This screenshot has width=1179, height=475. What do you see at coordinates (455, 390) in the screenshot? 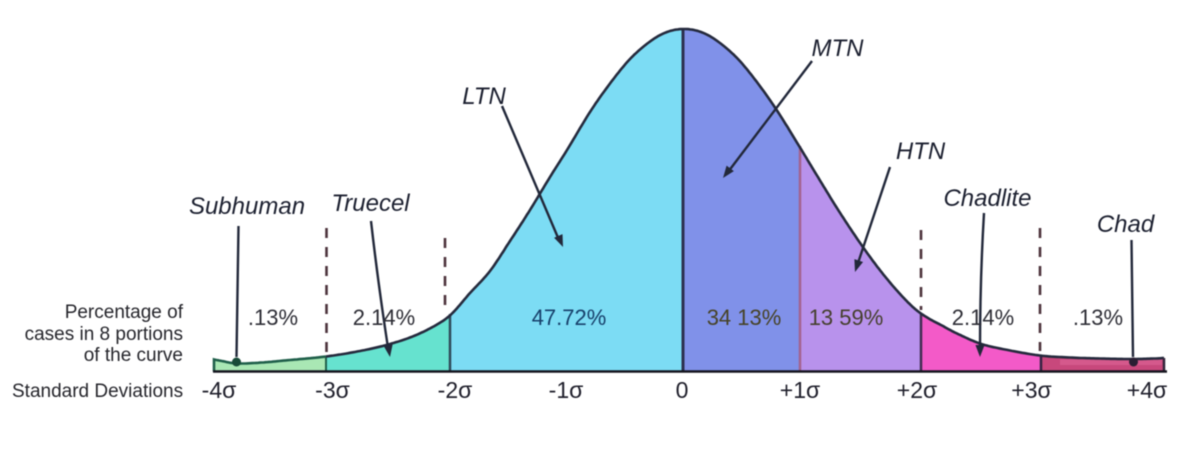
I see `svg-text: -2σ` at bounding box center [455, 390].